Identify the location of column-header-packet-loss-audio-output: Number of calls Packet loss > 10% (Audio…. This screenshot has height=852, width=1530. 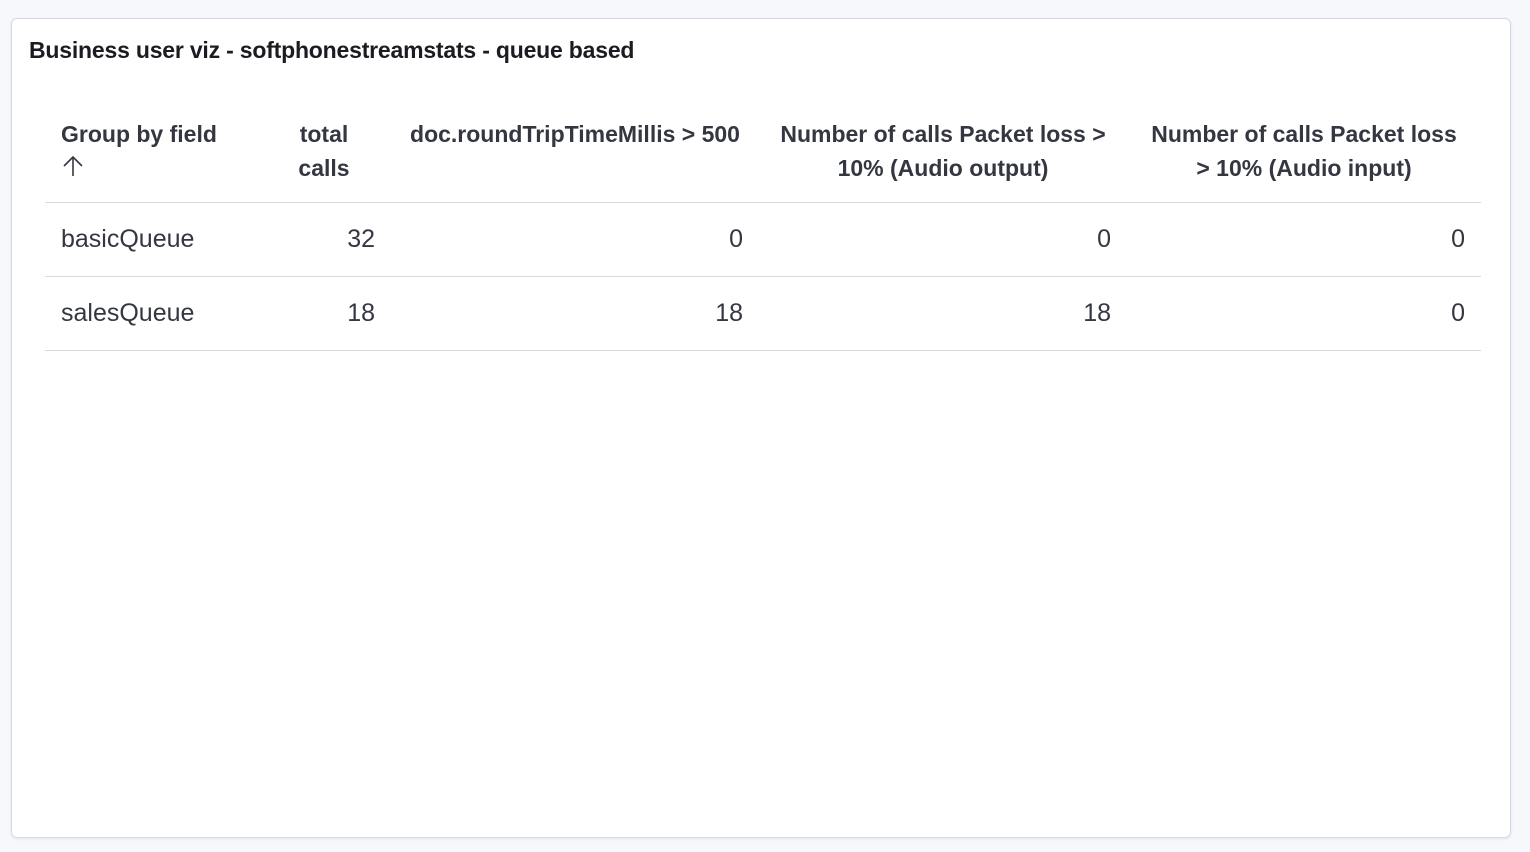
(943, 155).